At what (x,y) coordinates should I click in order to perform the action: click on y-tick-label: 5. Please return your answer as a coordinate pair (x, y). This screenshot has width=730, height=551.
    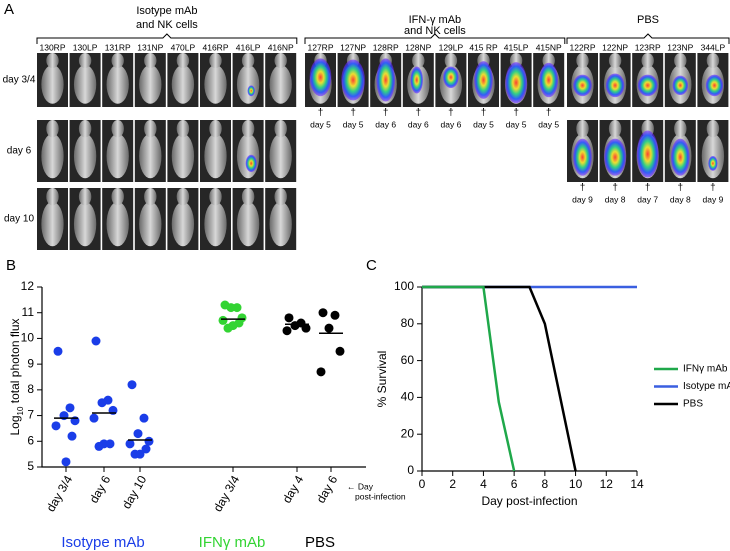
    Looking at the image, I should click on (30, 466).